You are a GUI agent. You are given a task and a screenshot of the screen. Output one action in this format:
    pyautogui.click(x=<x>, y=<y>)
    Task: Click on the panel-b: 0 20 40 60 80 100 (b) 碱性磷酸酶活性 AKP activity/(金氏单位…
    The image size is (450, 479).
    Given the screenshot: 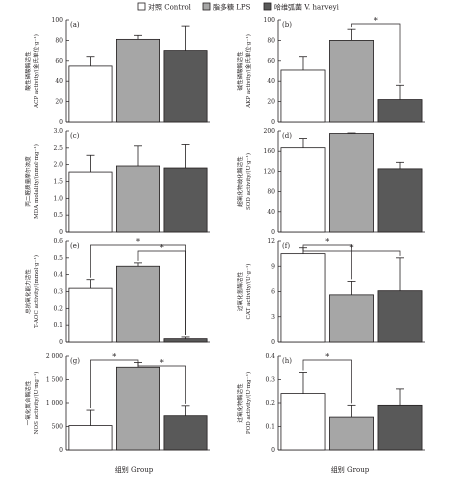 What is the action you would take?
    pyautogui.click(x=330, y=71)
    